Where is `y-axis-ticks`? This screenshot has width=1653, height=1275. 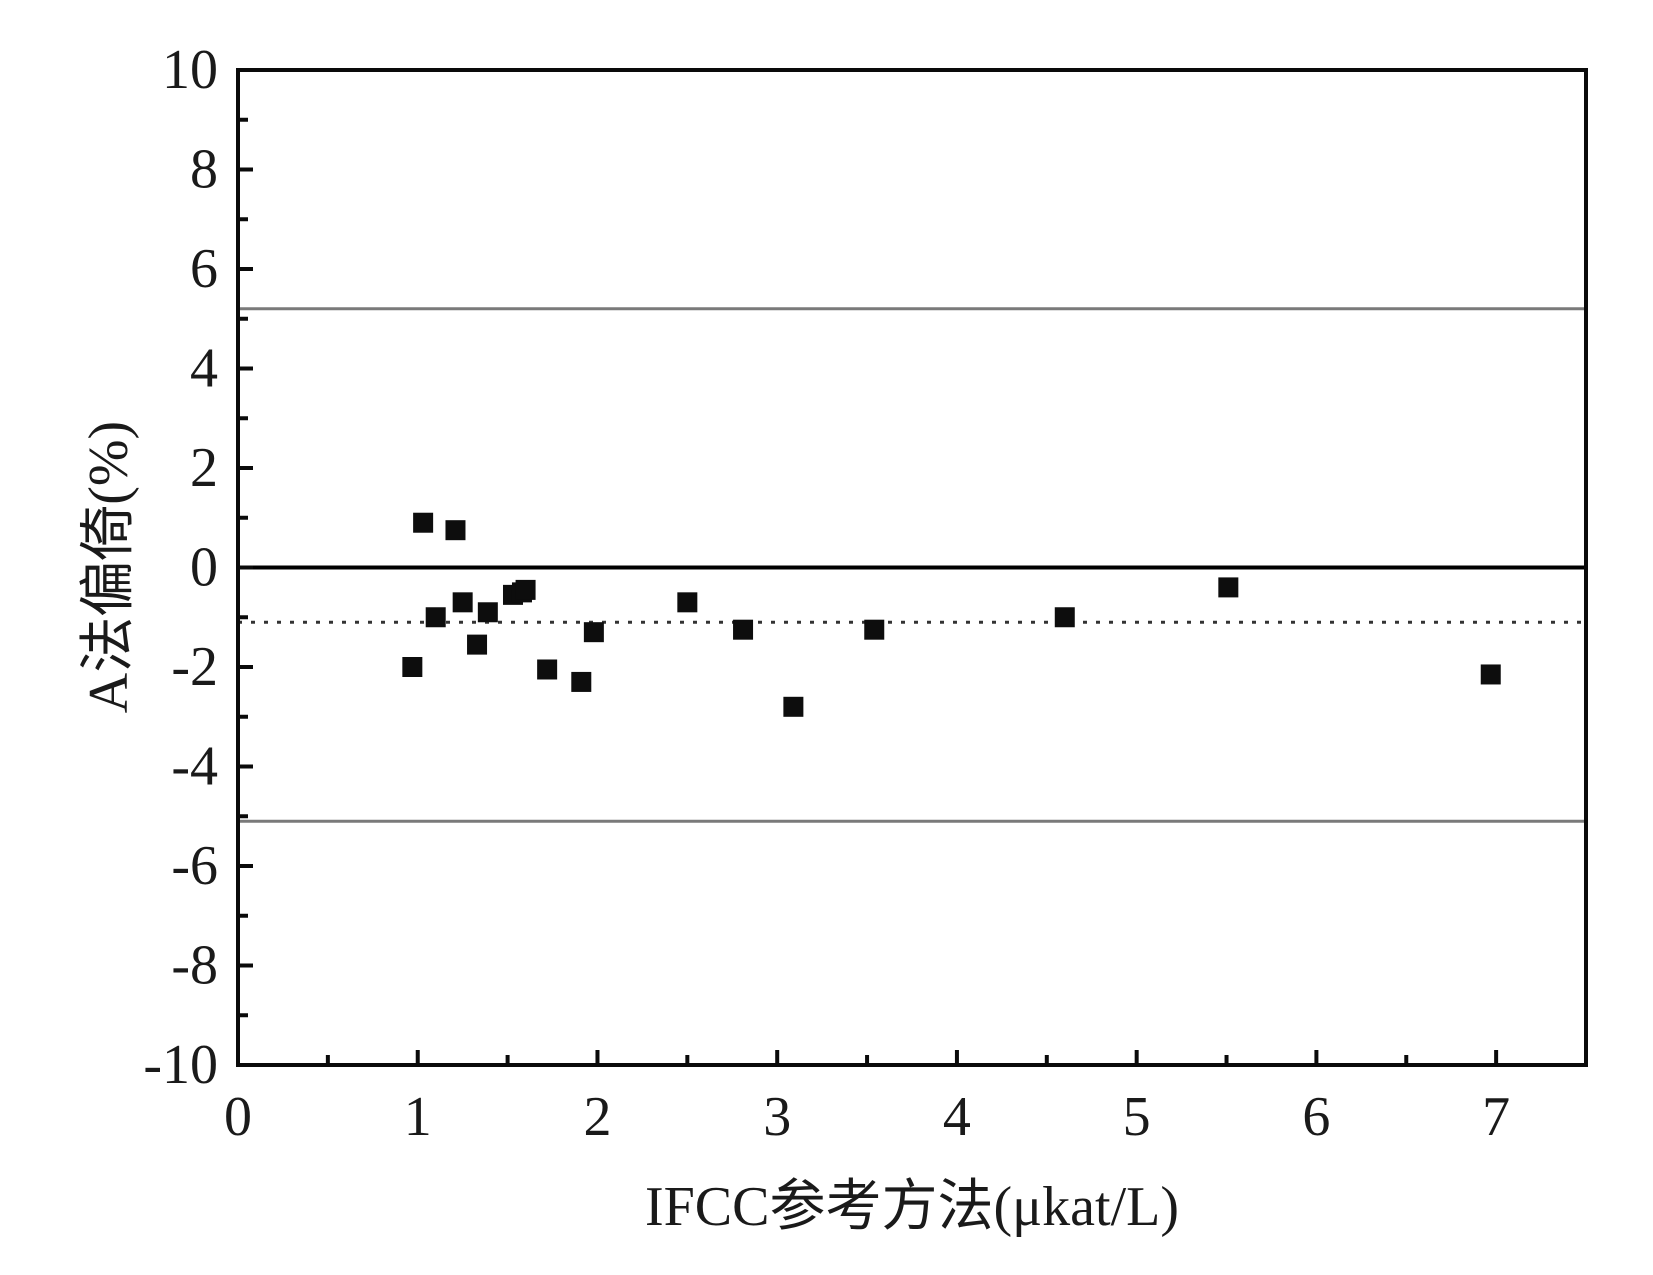 y-axis-ticks is located at coordinates (245, 567).